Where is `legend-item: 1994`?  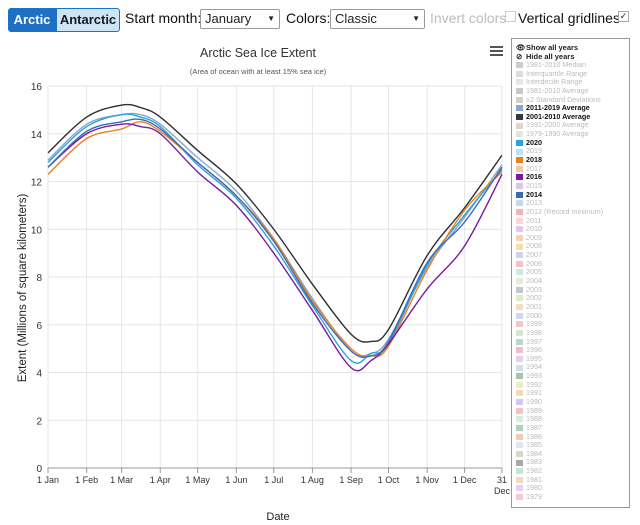
legend-item: 1994 is located at coordinates (570, 367).